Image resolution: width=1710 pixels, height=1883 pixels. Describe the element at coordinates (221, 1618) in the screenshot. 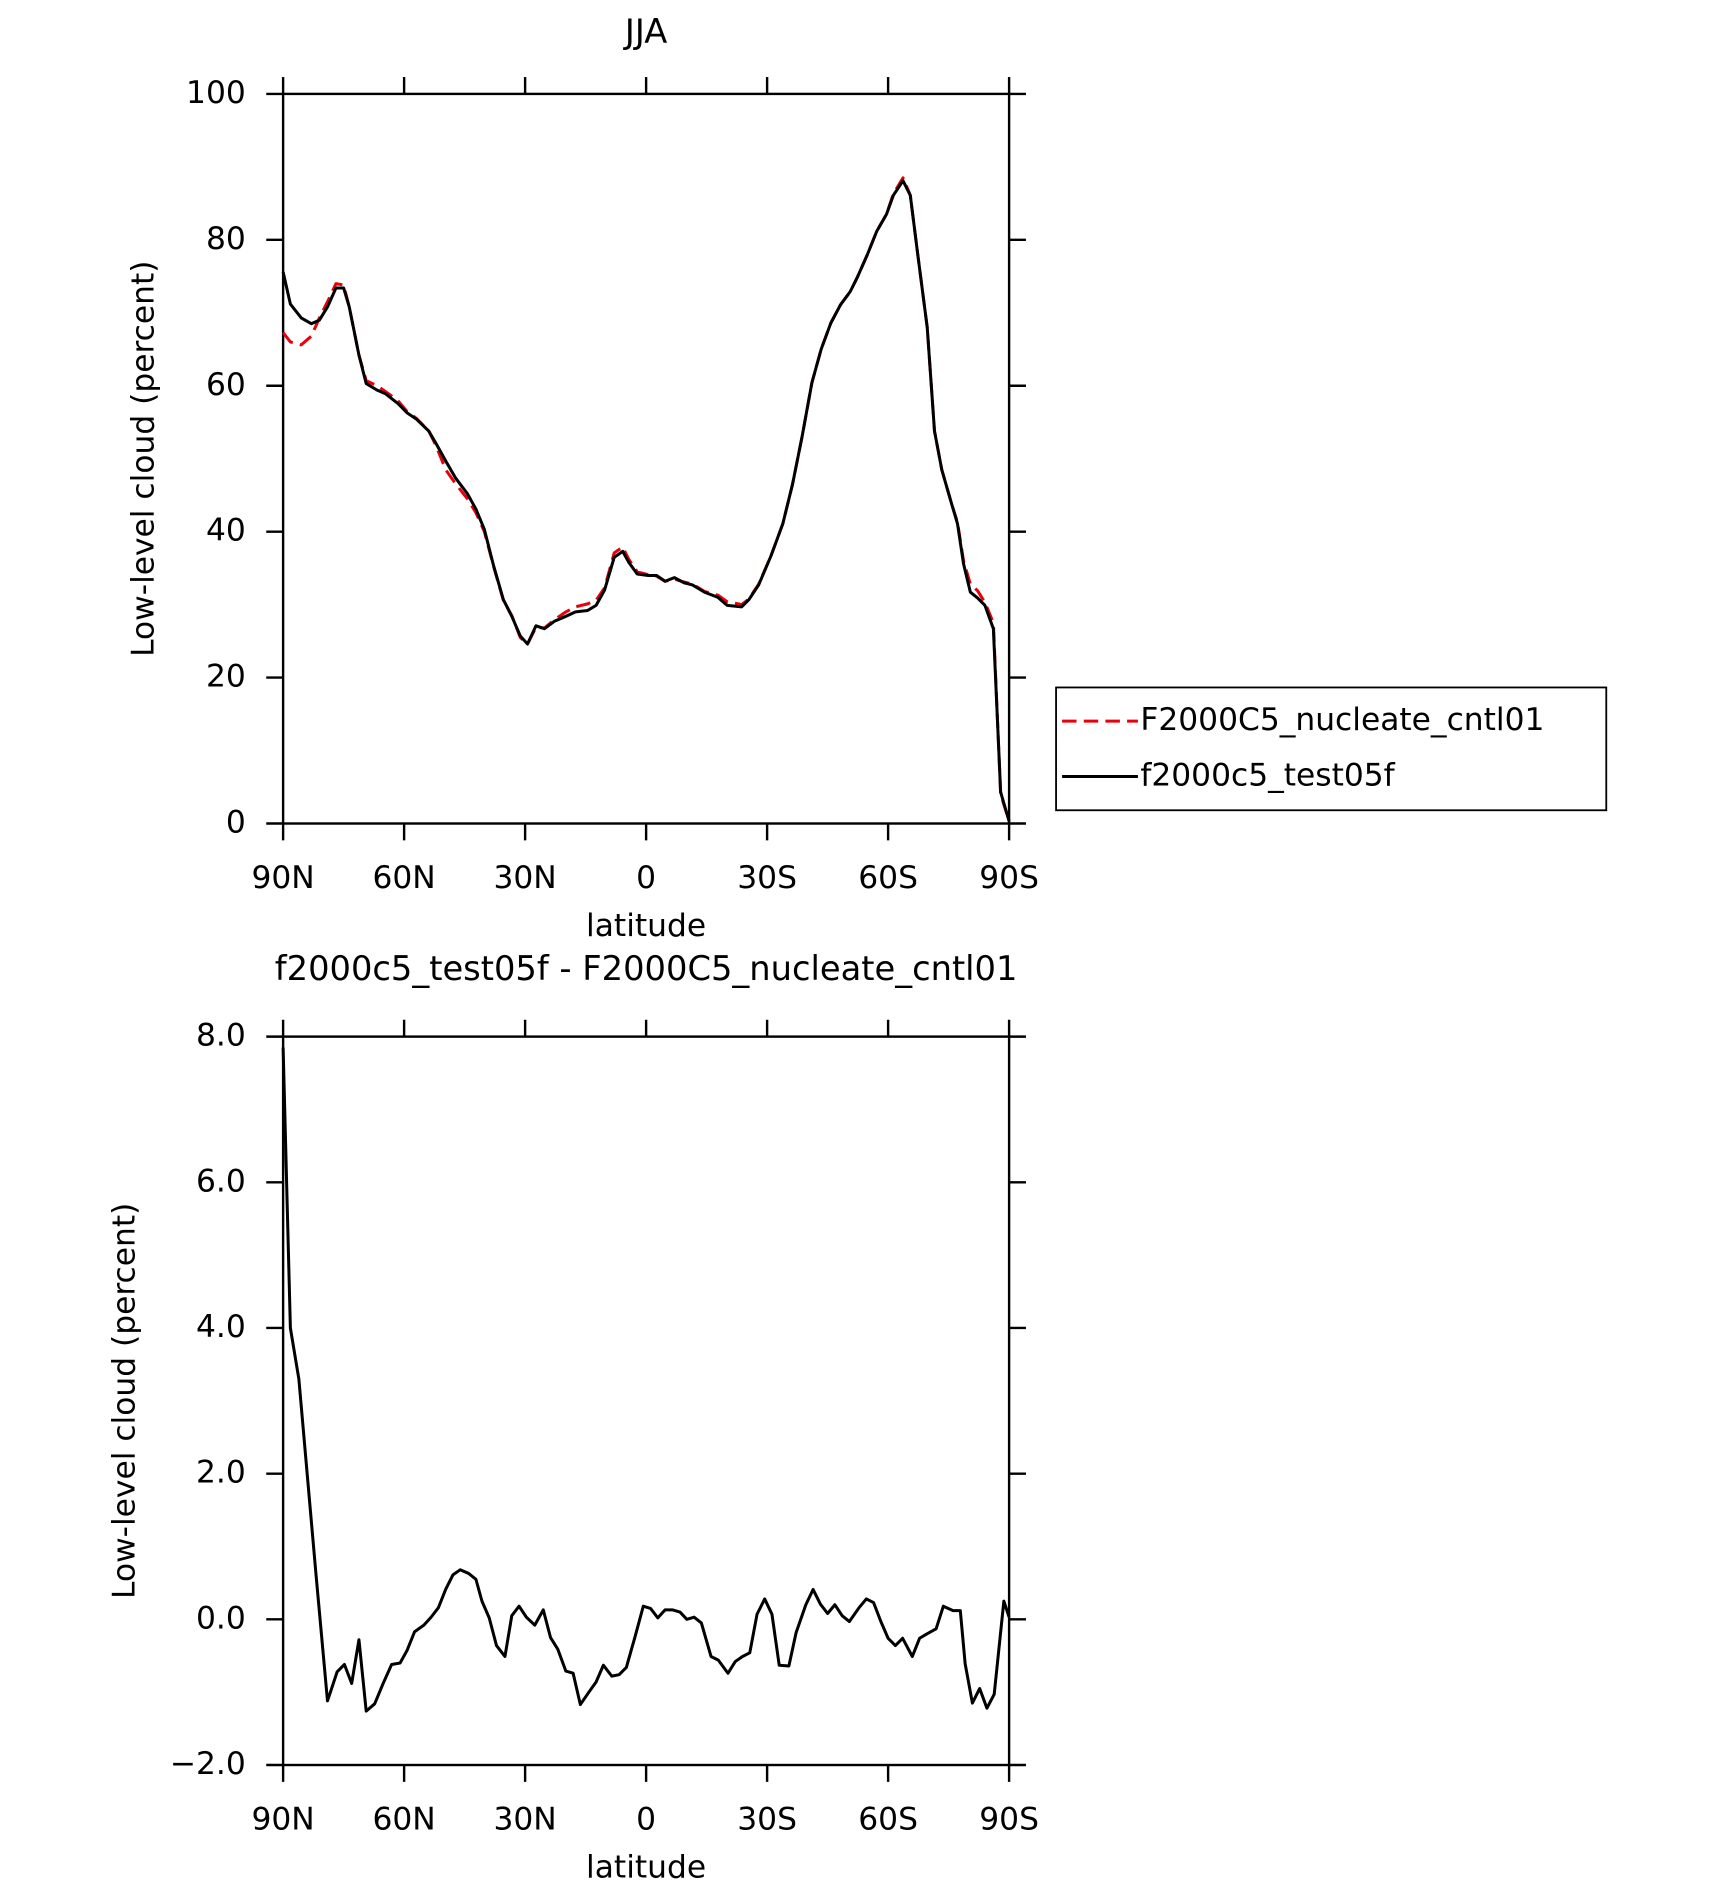

I see `y-tick-label: 0.0` at that location.